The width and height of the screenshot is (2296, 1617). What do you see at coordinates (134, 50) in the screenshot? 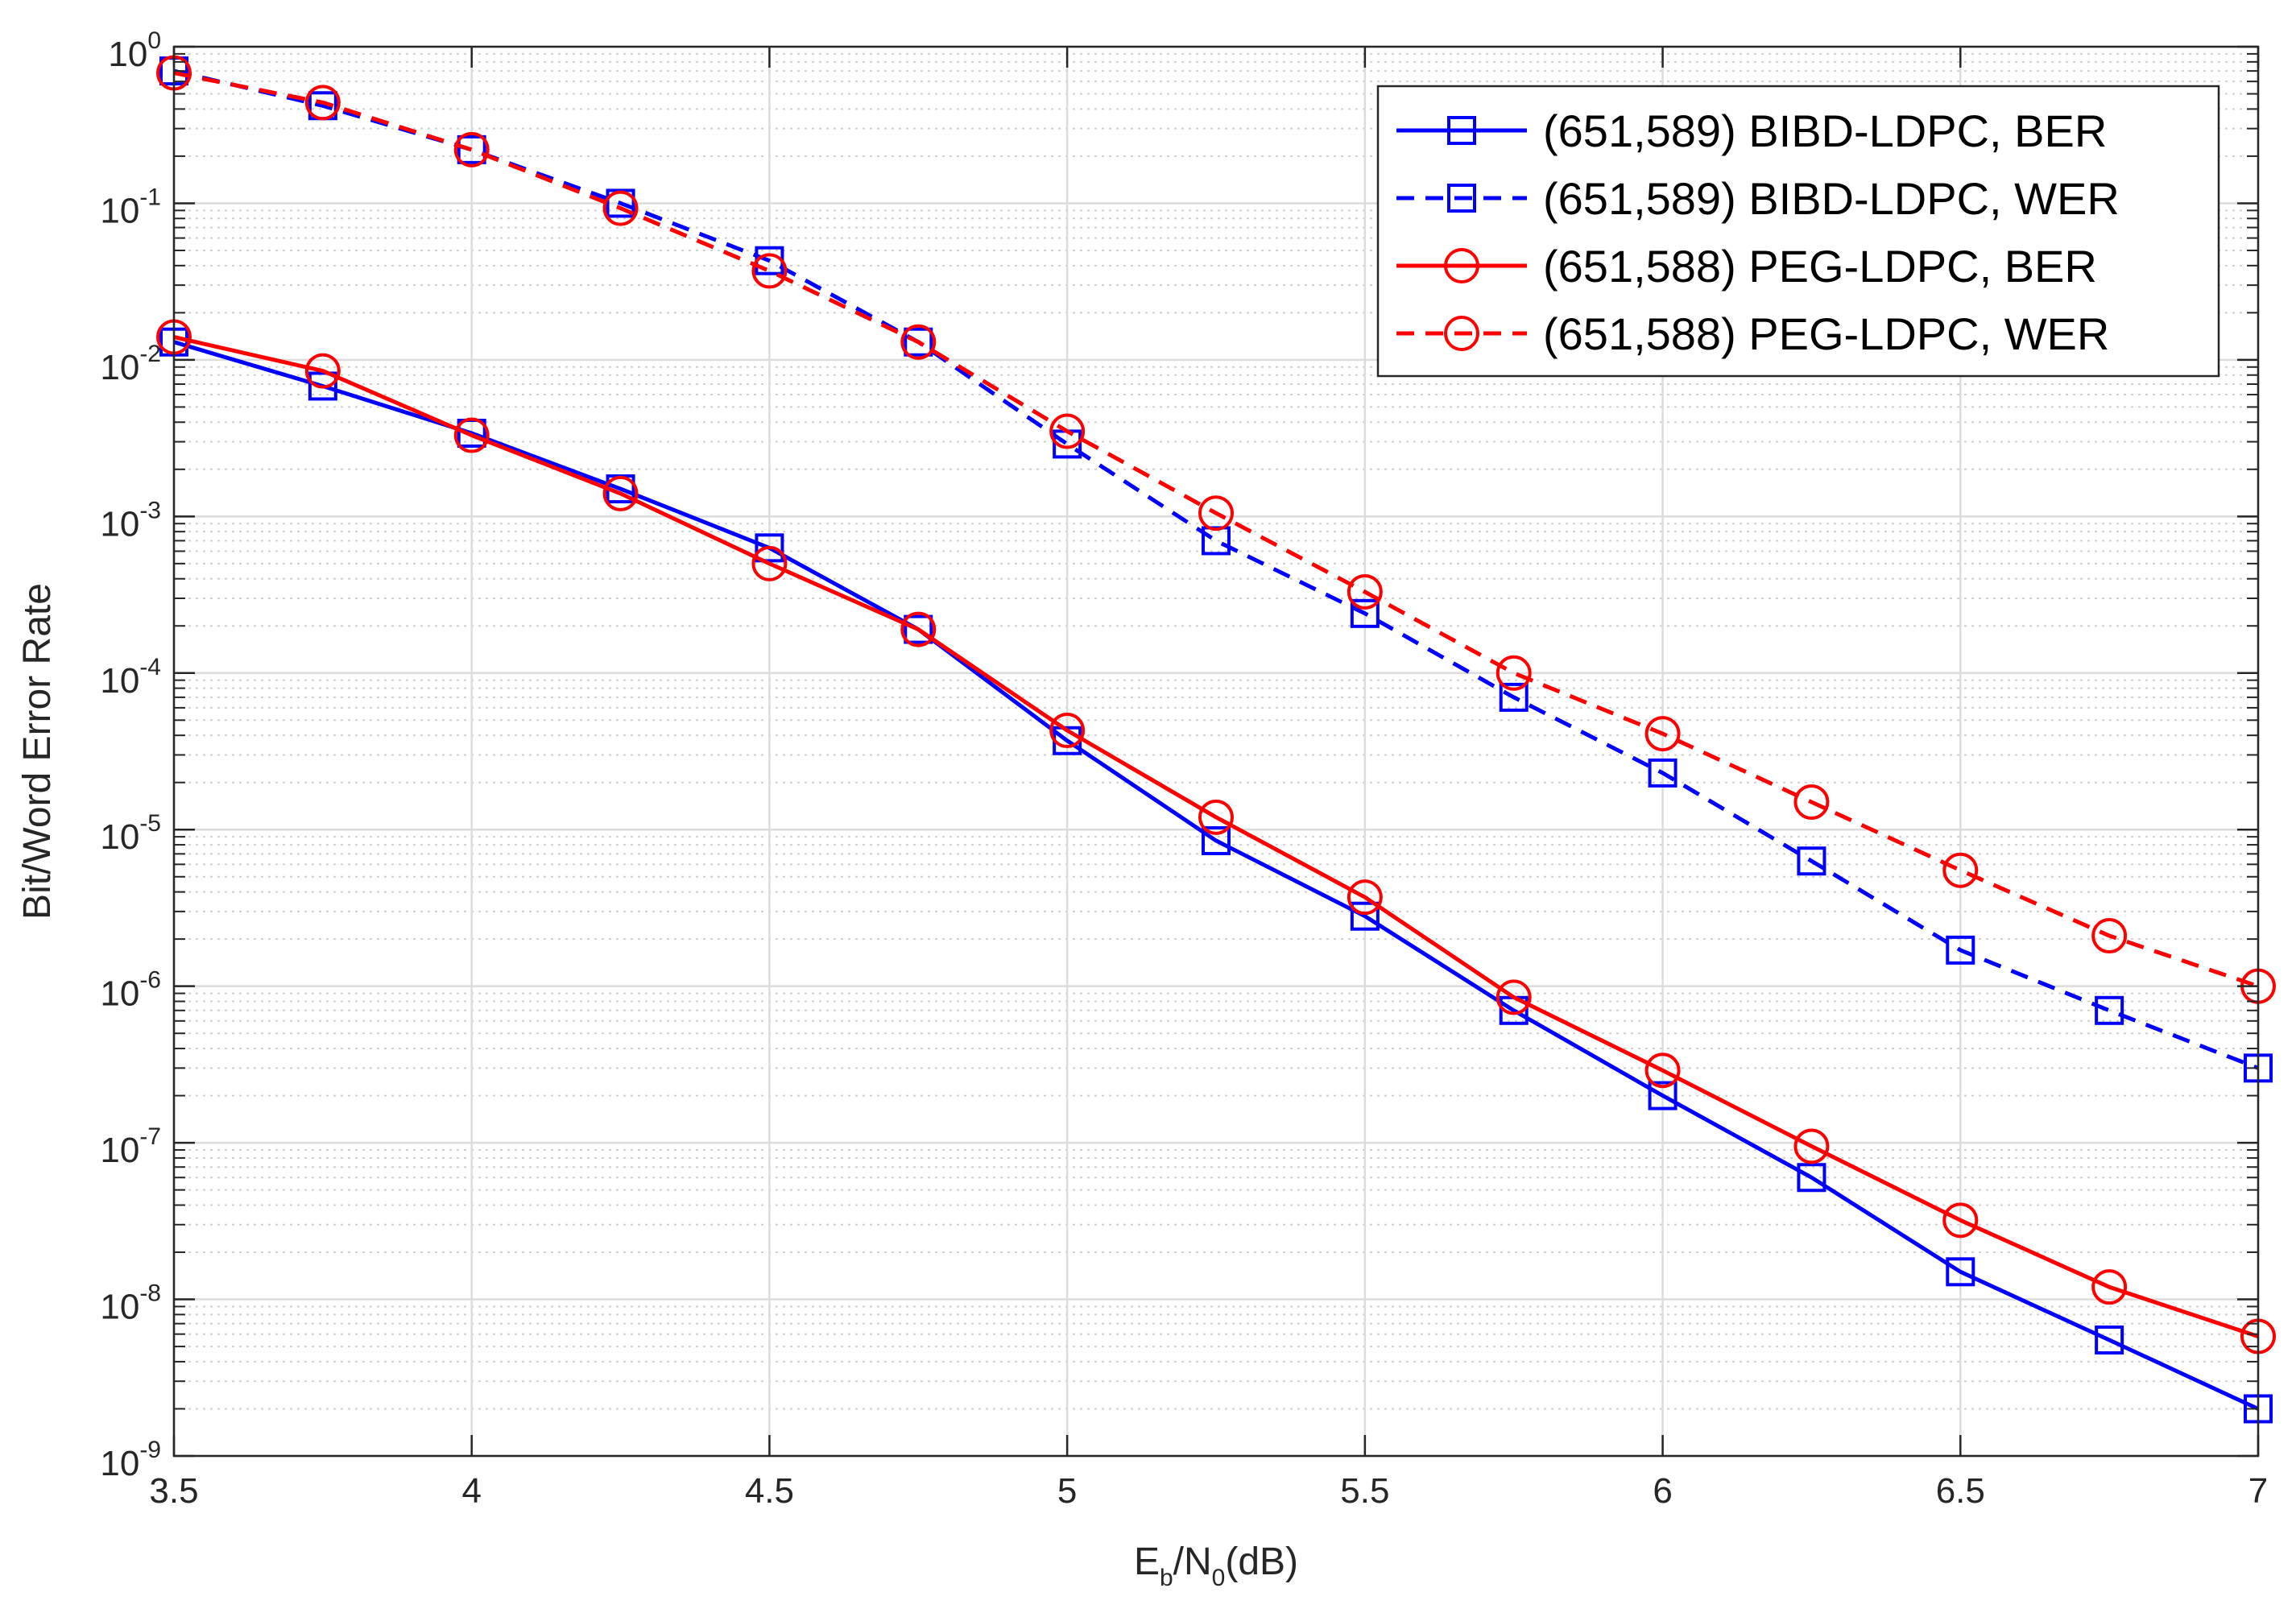
I see `y-tick-label: 10⁰` at bounding box center [134, 50].